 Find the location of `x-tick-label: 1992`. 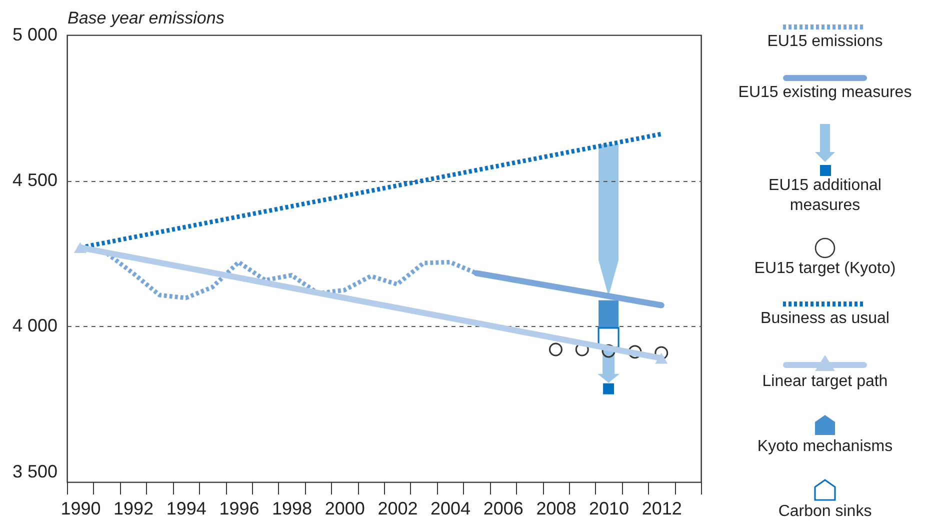

x-tick-label: 1992 is located at coordinates (134, 508).